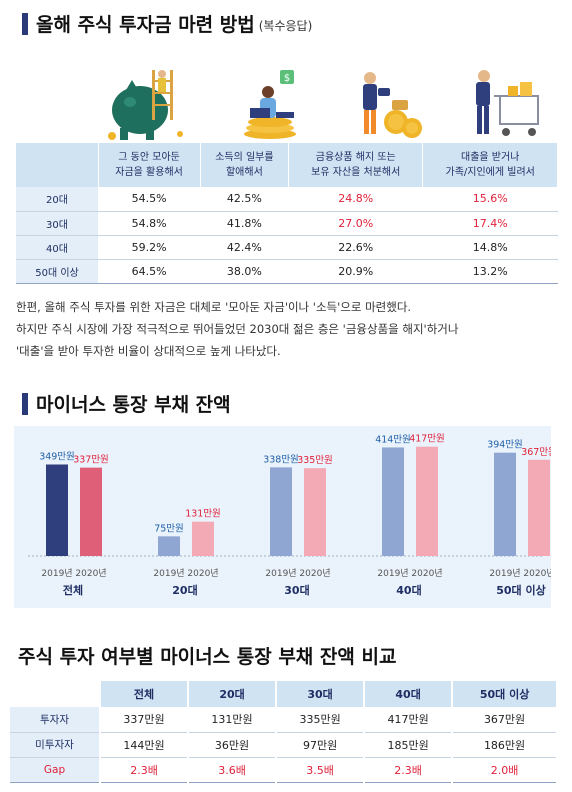  What do you see at coordinates (57, 247) in the screenshot?
I see `row-age-label: 40대` at bounding box center [57, 247].